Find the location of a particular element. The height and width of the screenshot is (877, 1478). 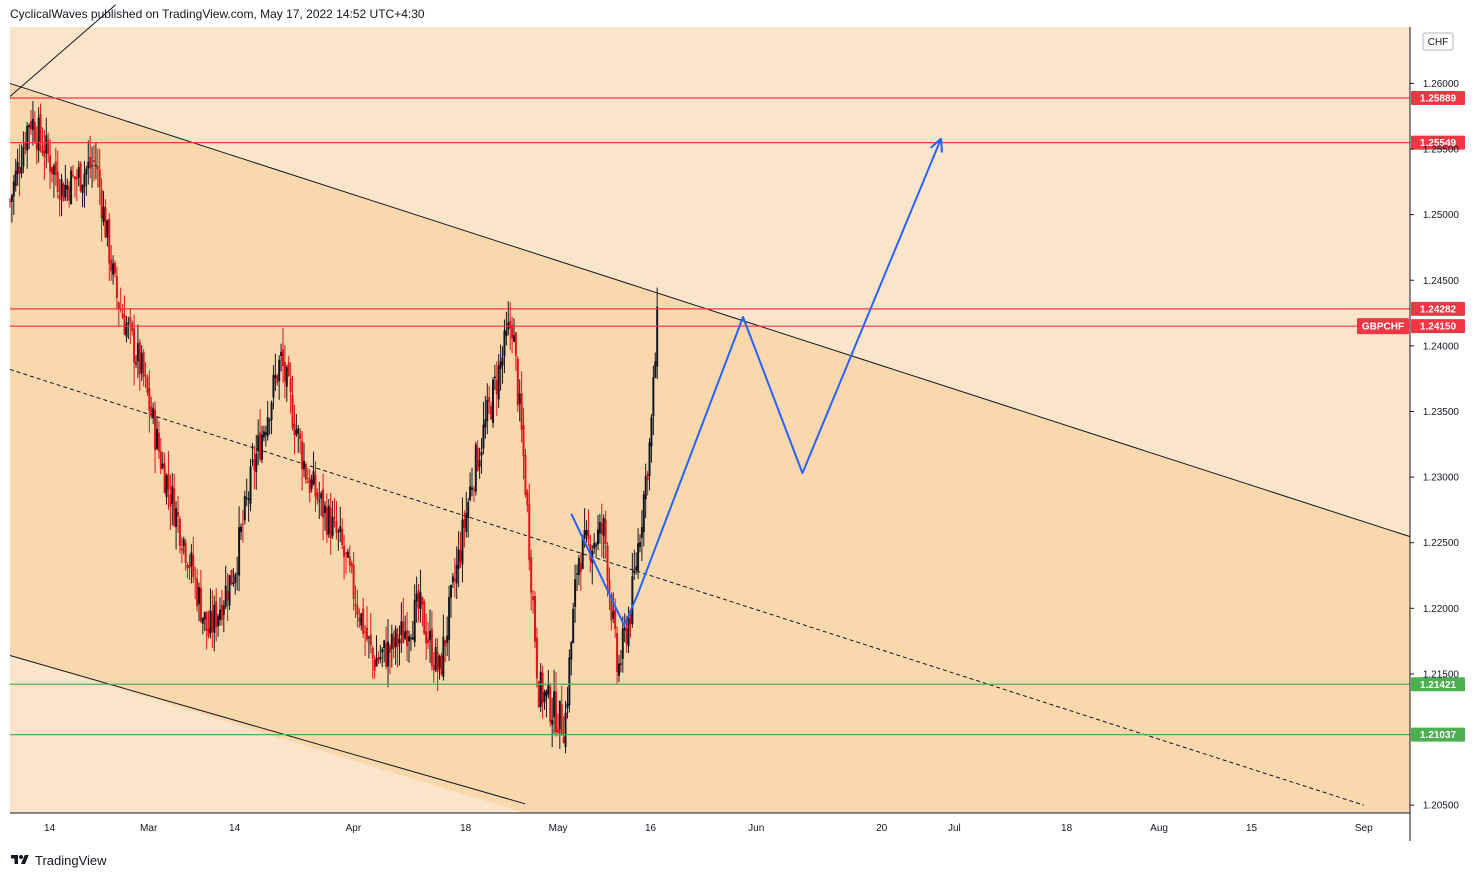

x-tick-label: Jun is located at coordinates (756, 828).